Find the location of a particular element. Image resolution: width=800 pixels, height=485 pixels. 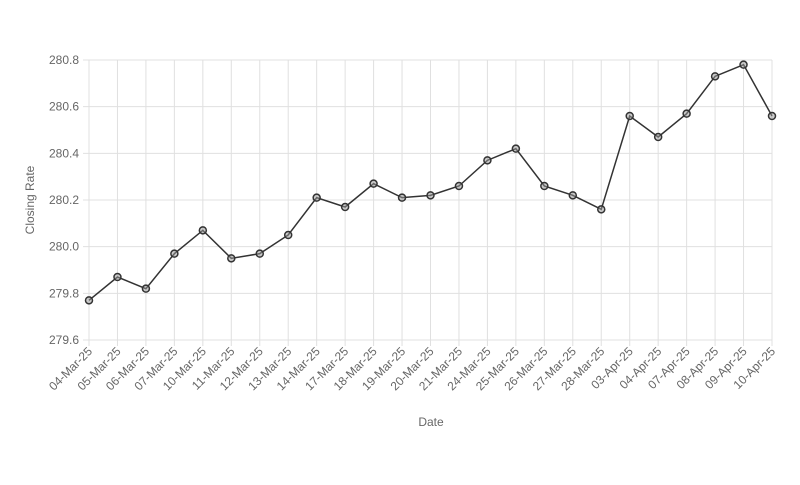

y-tick-label: 280.6 is located at coordinates (64, 107).